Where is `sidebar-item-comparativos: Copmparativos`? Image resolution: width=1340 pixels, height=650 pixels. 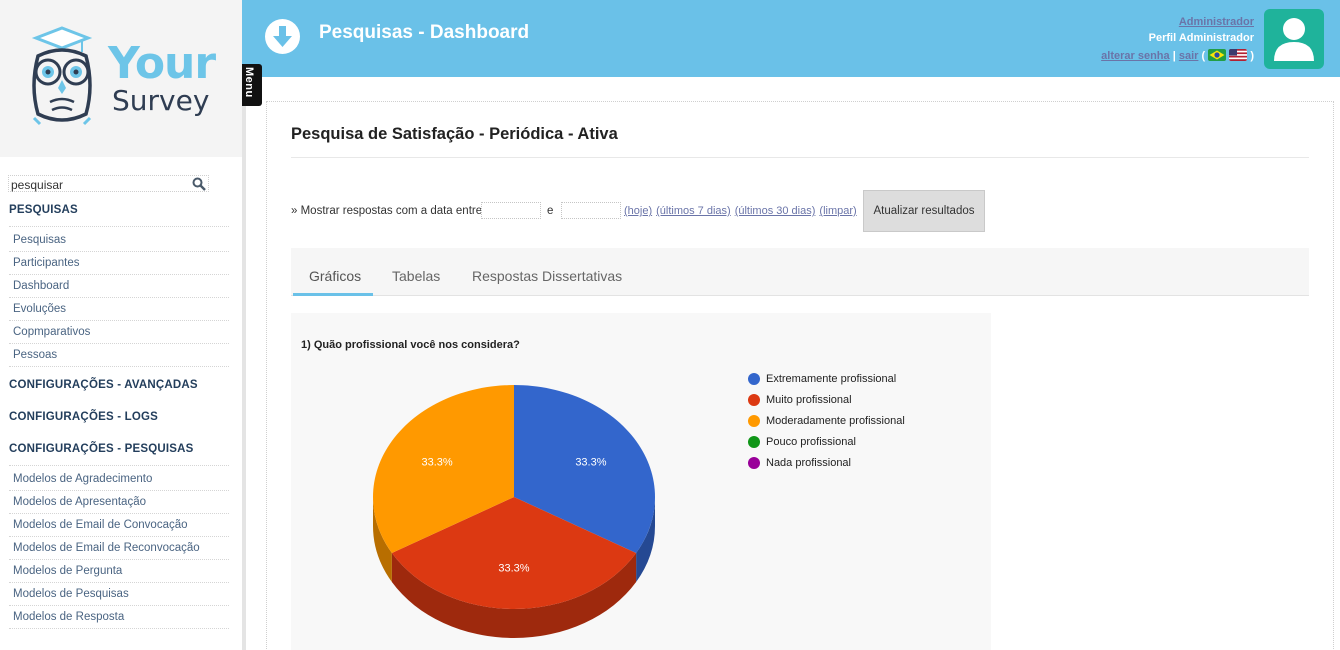
sidebar-item-comparativos: Copmparativos is located at coordinates (119, 332).